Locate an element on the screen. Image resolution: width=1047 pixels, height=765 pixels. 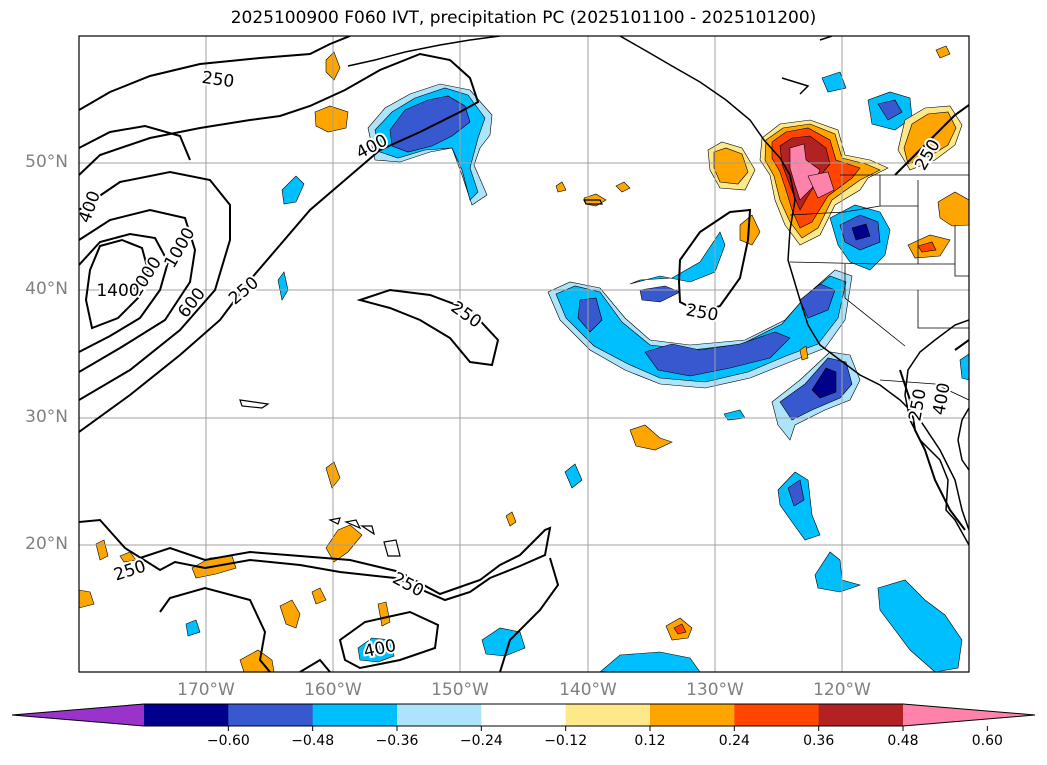
lon-label-140w: 140°W is located at coordinates (588, 690).